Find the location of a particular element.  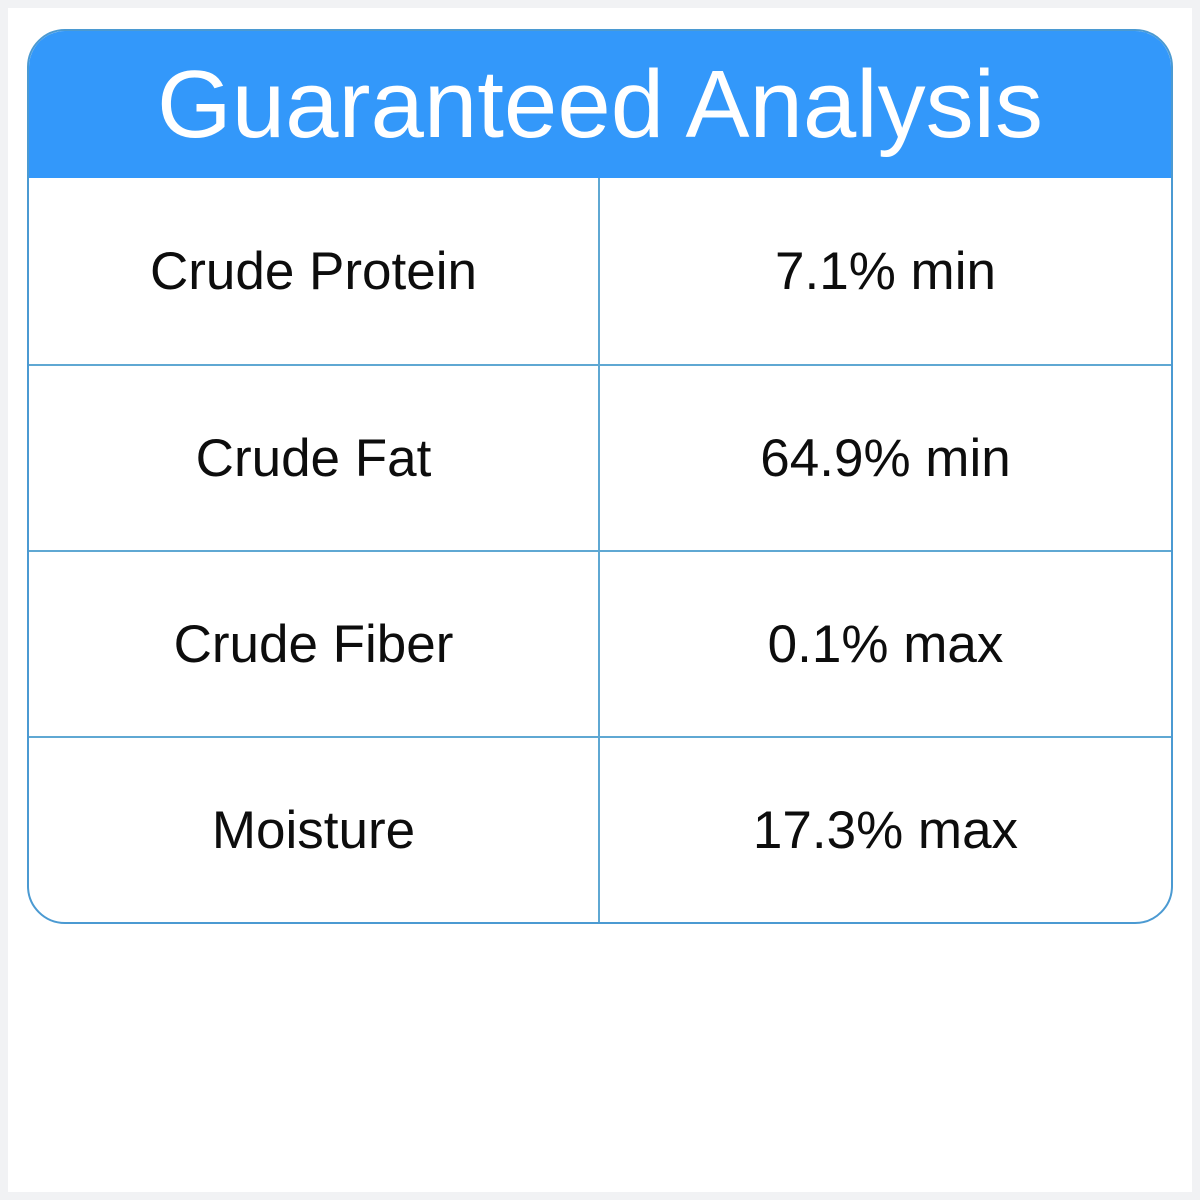

nutrient-label-crude-protein: Crude Protein is located at coordinates (314, 271).